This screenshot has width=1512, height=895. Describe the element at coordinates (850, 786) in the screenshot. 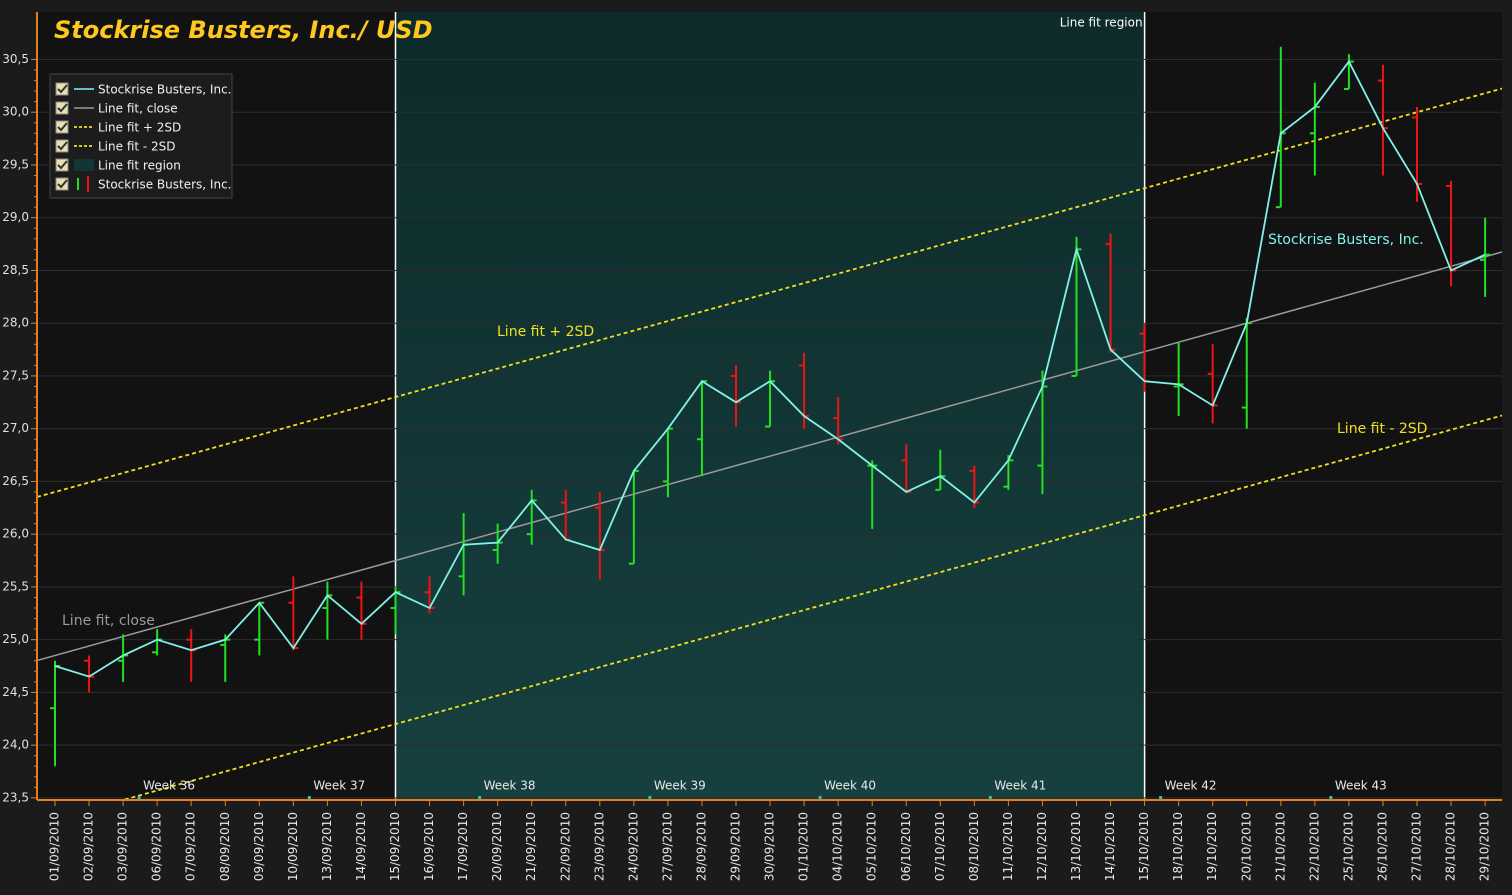

I see `week-label: Week 40` at that location.